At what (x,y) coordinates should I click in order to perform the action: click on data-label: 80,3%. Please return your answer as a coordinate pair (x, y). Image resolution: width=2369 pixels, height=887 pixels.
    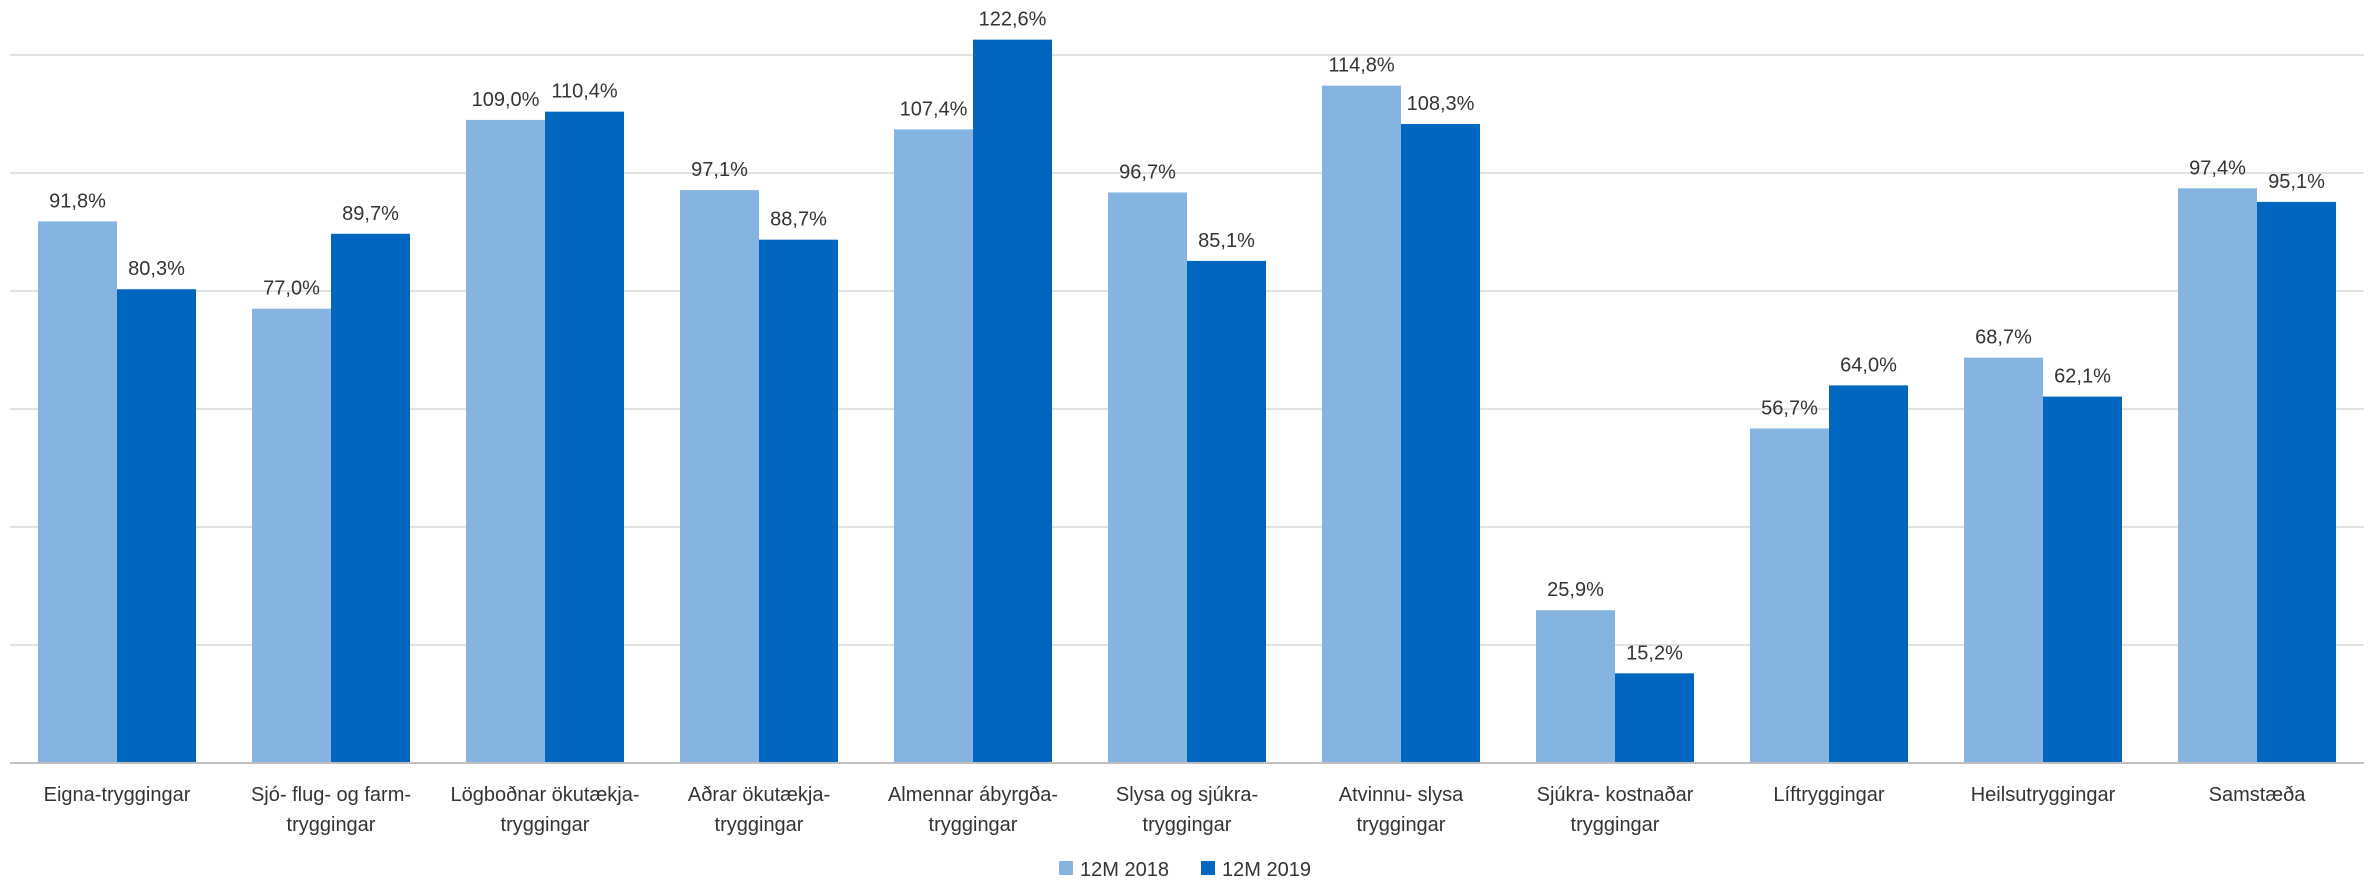
    Looking at the image, I should click on (156, 269).